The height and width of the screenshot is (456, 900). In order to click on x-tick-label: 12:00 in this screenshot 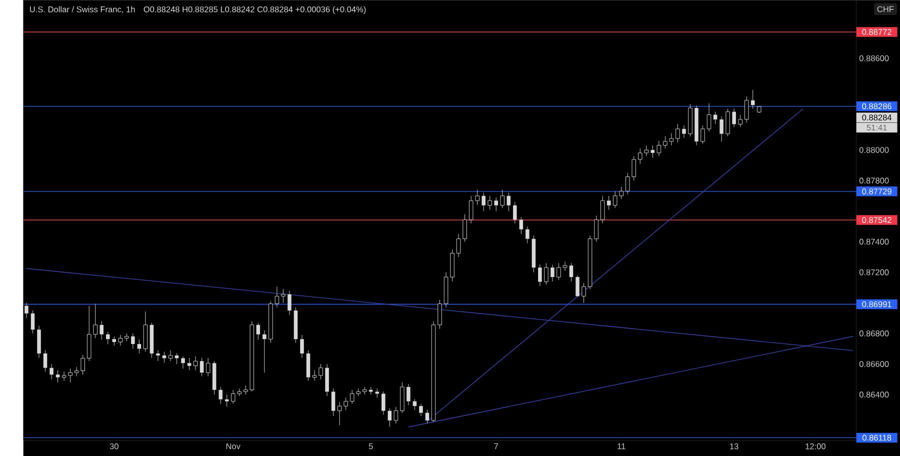, I will do `click(816, 446)`.